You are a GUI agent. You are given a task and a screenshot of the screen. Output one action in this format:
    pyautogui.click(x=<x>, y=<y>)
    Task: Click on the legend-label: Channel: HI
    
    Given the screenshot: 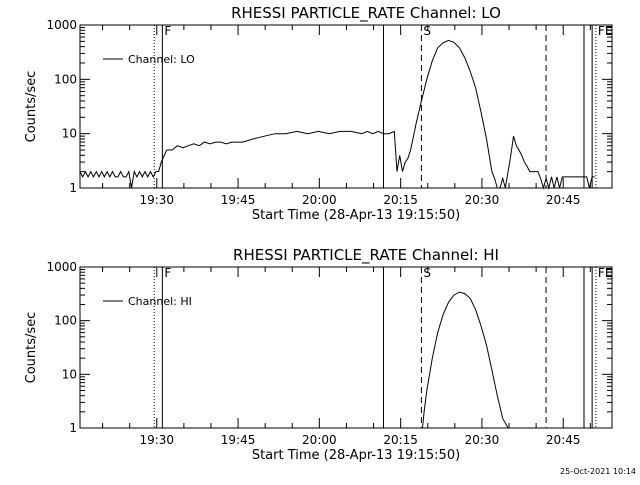 What is the action you would take?
    pyautogui.click(x=160, y=301)
    